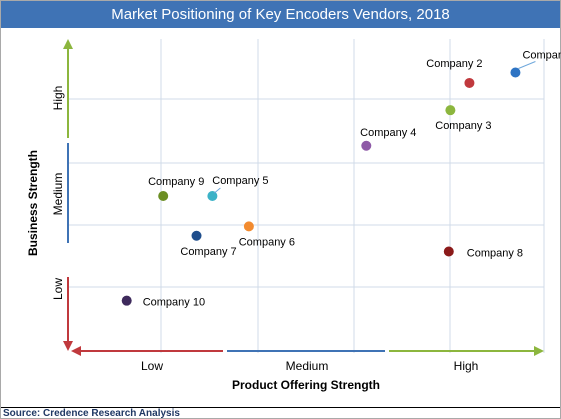 The height and width of the screenshot is (419, 561). What do you see at coordinates (267, 242) in the screenshot?
I see `point-label: Company 6` at bounding box center [267, 242].